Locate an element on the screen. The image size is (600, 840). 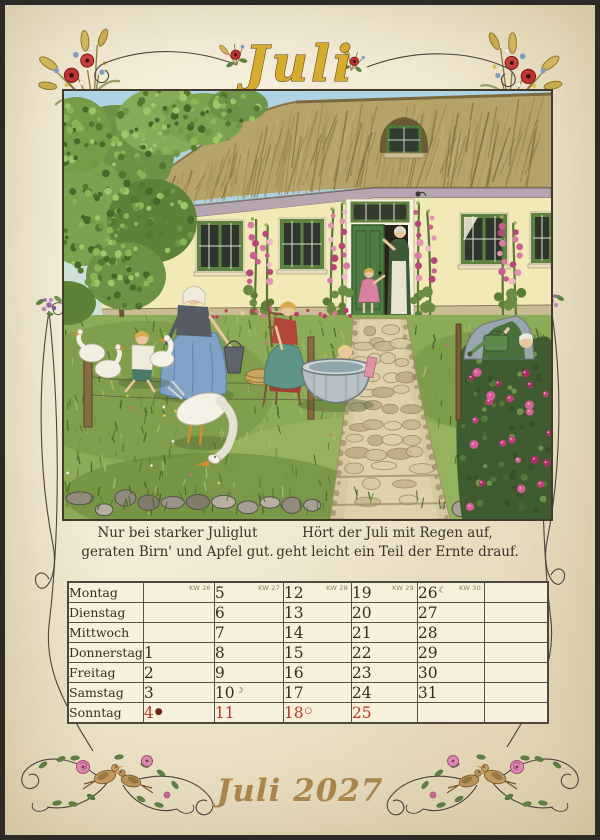
date-cell: KW 26 is located at coordinates (178, 592).